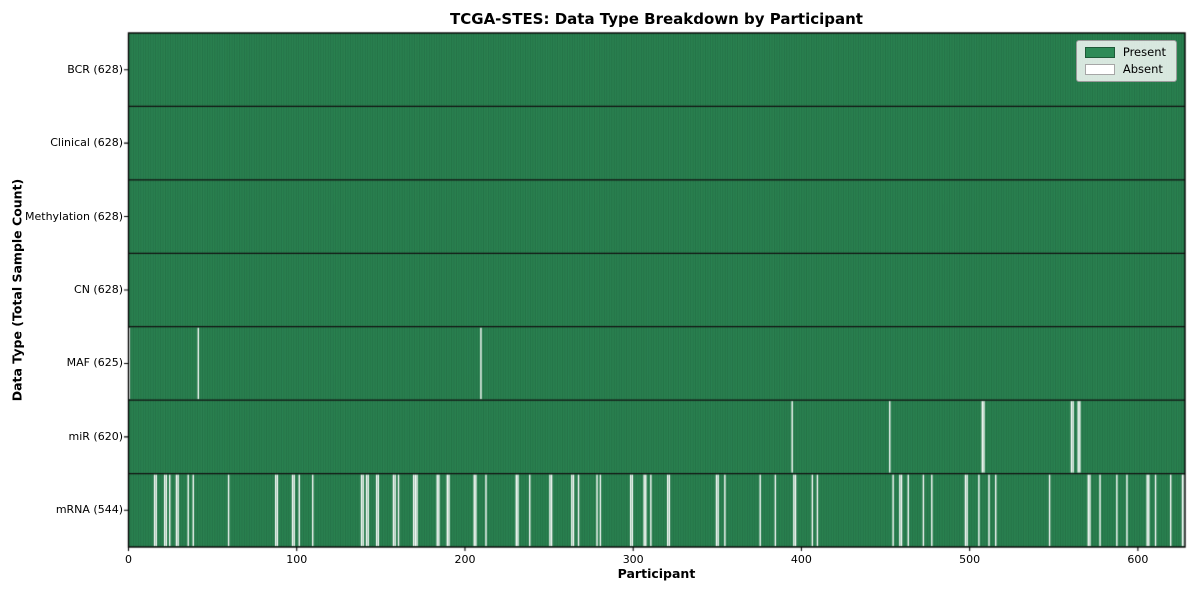 The image size is (1200, 600). I want to click on y-axis-label: Data Type (Total Sample Count), so click(17, 290).